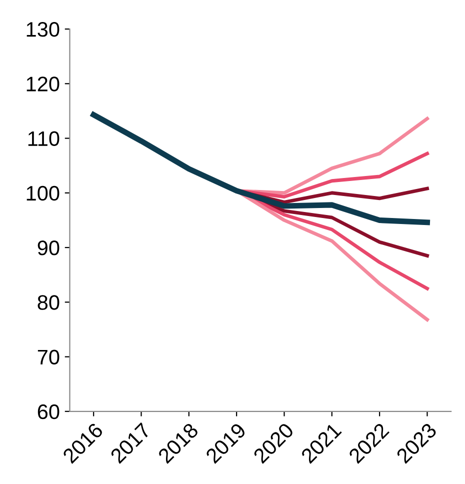  What do you see at coordinates (49, 412) in the screenshot?
I see `y-tick-label: 60` at bounding box center [49, 412].